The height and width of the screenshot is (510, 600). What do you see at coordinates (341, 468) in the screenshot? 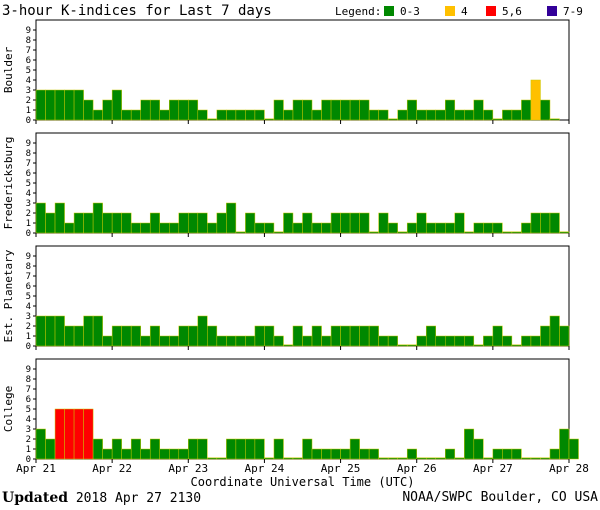
I see `x-tick-label-4: Apr 25` at bounding box center [341, 468].